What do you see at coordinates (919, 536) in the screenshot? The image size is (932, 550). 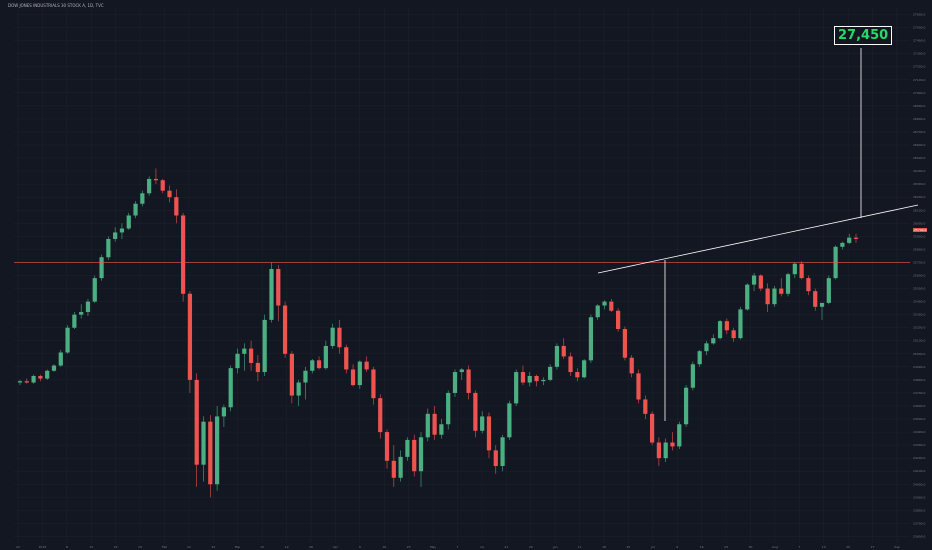 I see `y-tick-label: 23600.0` at bounding box center [919, 536].